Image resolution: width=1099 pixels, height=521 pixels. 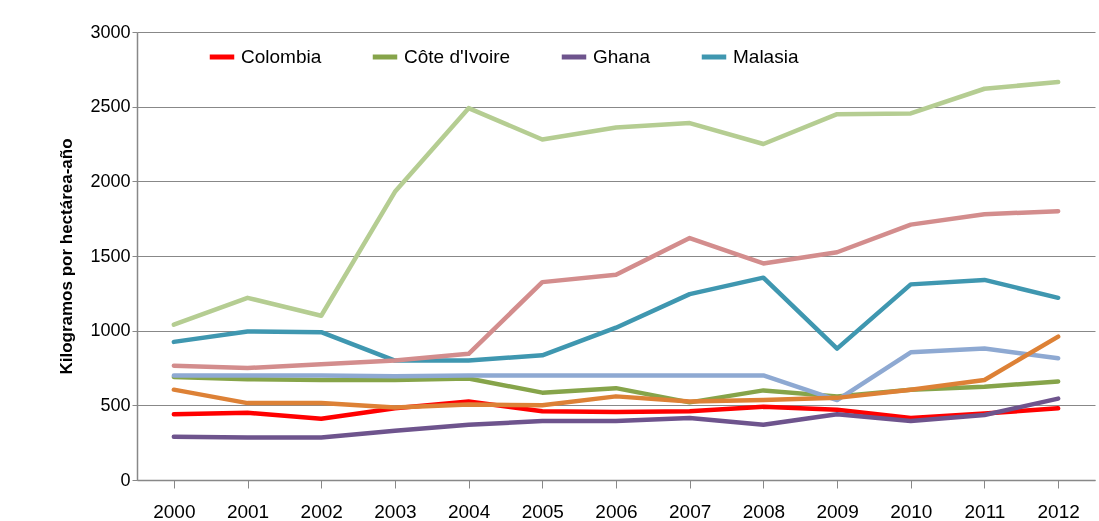 What do you see at coordinates (764, 510) in the screenshot?
I see `x-tick-label: 2008` at bounding box center [764, 510].